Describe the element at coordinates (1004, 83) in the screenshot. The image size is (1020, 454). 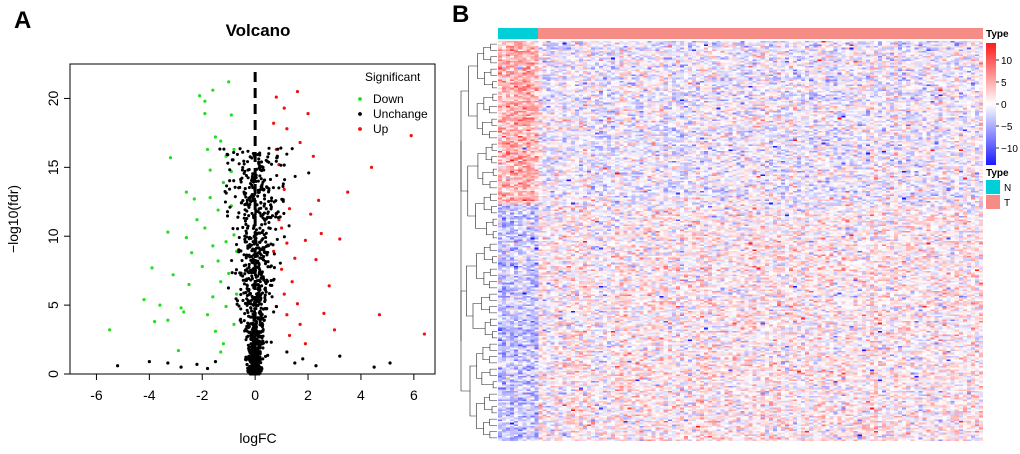
I see `value-legend-tick: 5` at that location.